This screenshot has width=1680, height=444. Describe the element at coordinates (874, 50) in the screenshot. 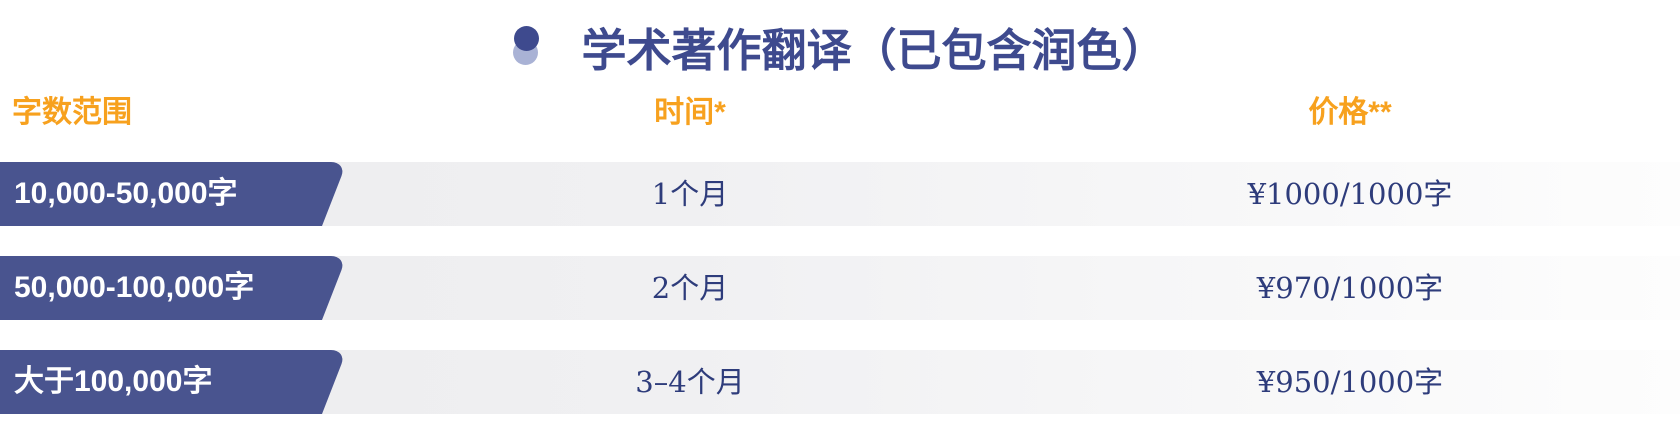

I see `section-title: 学术著作翻译（已包含润色）` at that location.